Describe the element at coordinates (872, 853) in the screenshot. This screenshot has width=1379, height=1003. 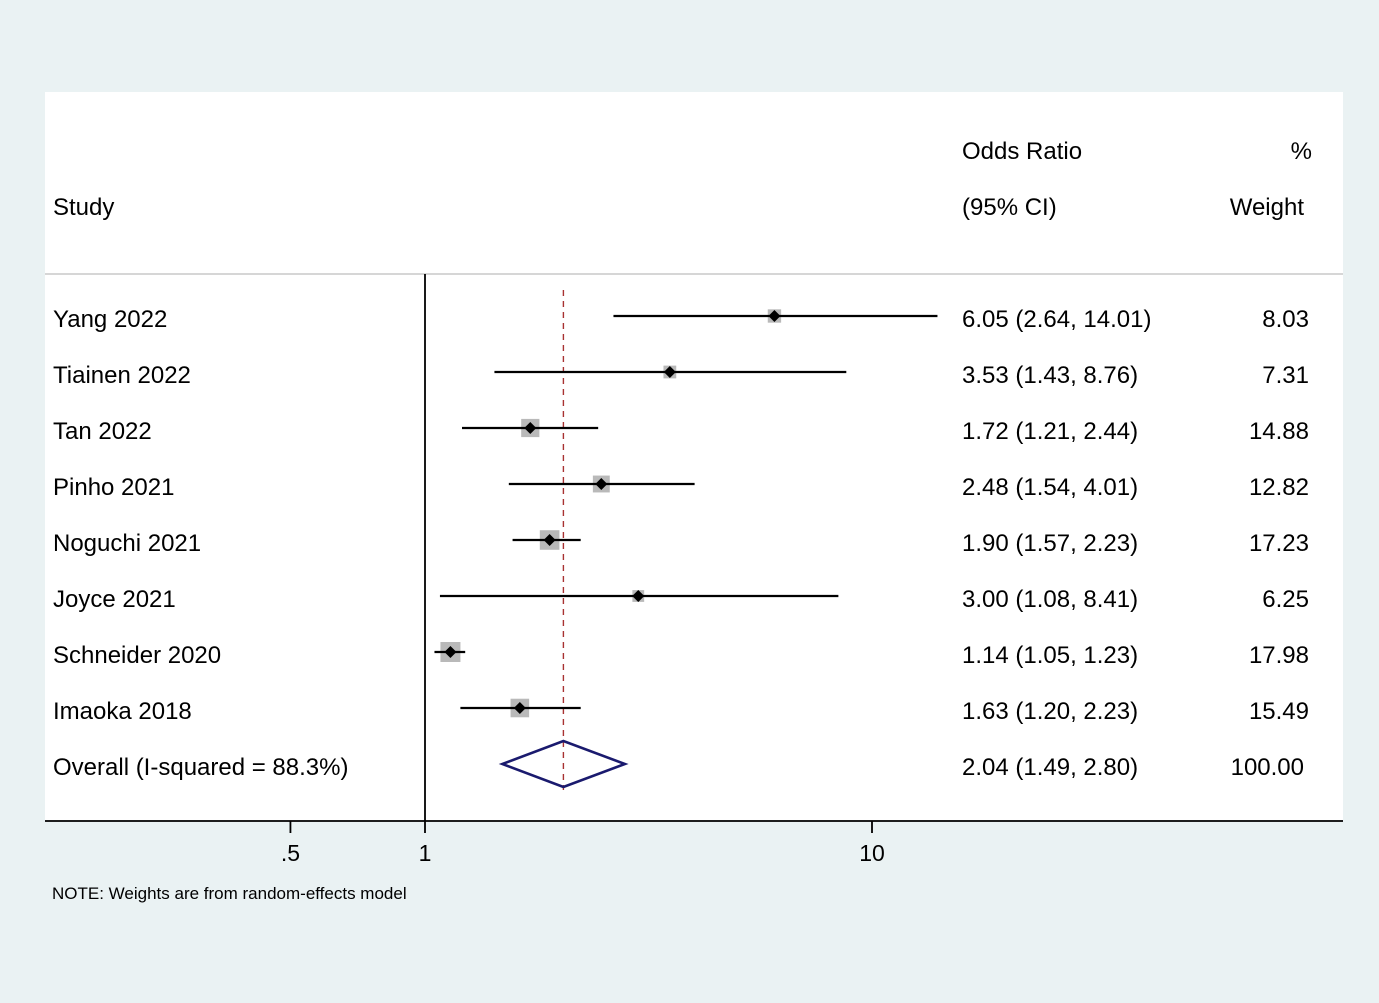
I see `x-tick-label: 10` at that location.